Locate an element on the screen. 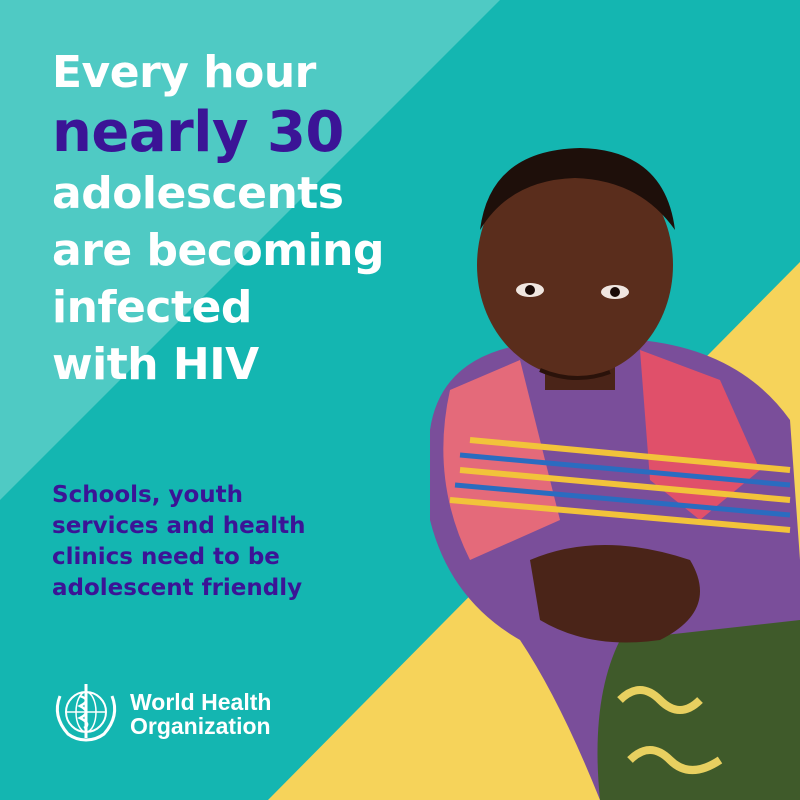 This screenshot has height=800, width=800. logo-line: Organization is located at coordinates (200, 726).